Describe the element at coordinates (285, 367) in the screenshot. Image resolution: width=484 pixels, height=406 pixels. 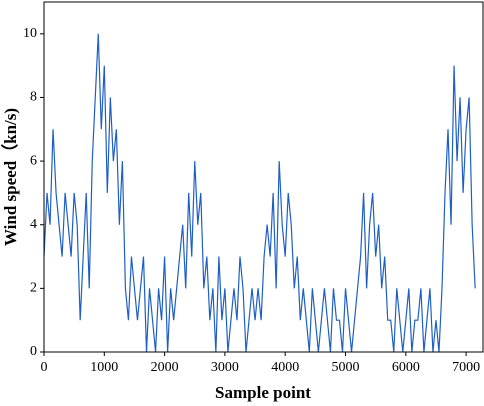
I see `x-tick-label: 4000` at that location.